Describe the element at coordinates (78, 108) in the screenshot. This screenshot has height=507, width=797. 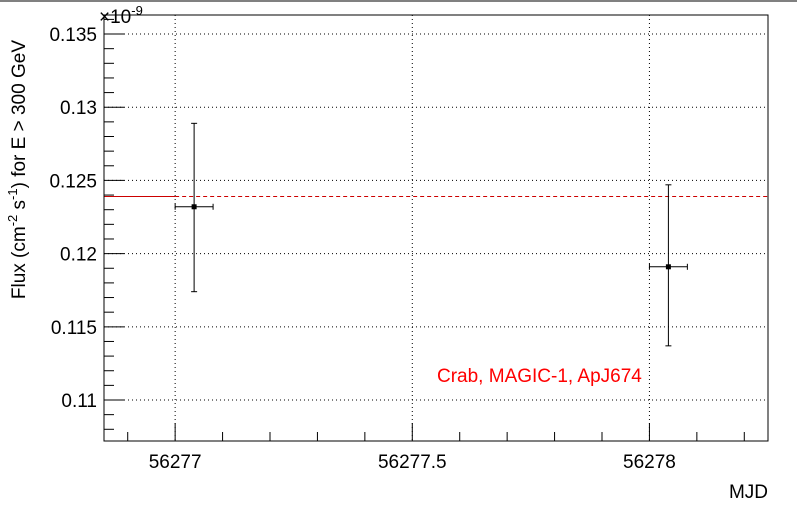
I see `y-tick-label: 0.13` at that location.